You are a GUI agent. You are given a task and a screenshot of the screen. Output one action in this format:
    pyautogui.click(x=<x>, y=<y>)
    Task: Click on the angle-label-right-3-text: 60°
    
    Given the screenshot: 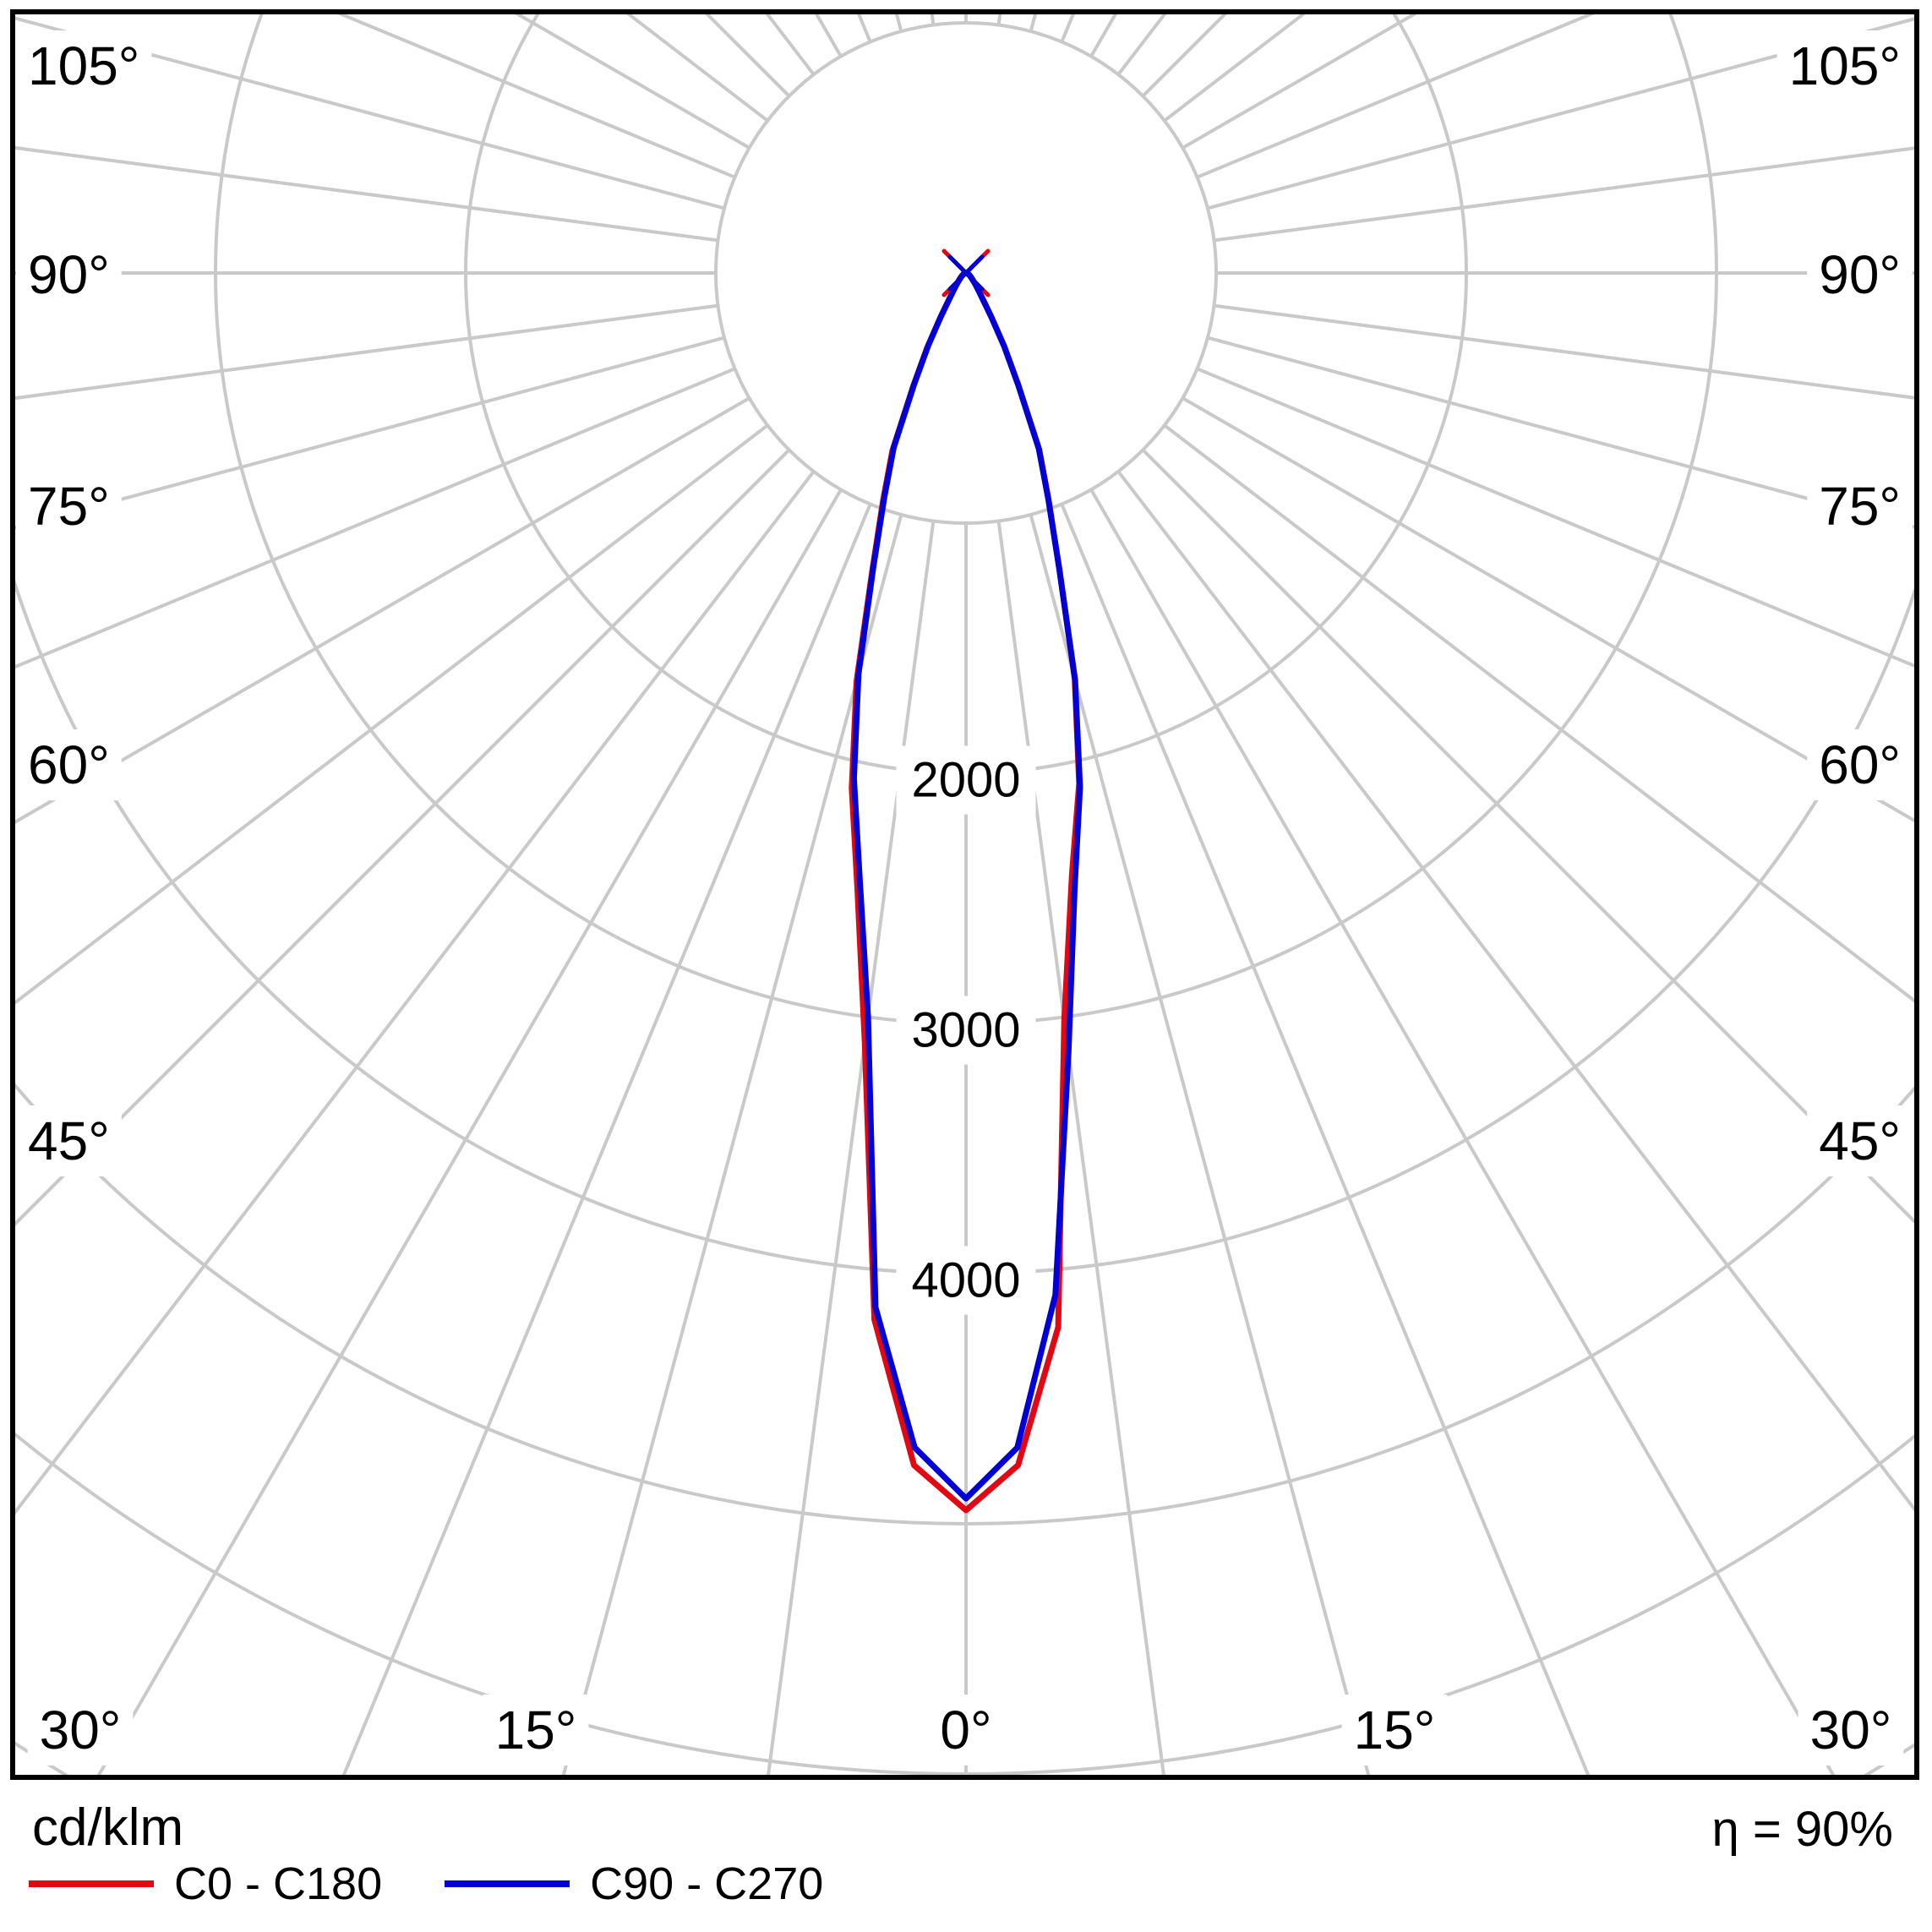 What is the action you would take?
    pyautogui.click(x=1860, y=764)
    